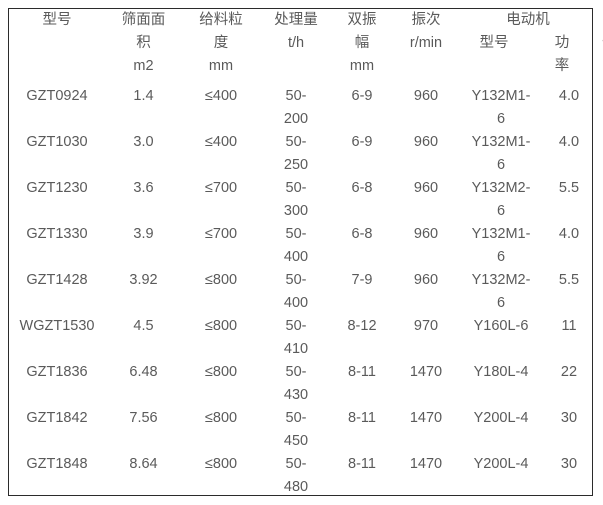  I want to click on header-screen-area-unit: m2, so click(143, 66).